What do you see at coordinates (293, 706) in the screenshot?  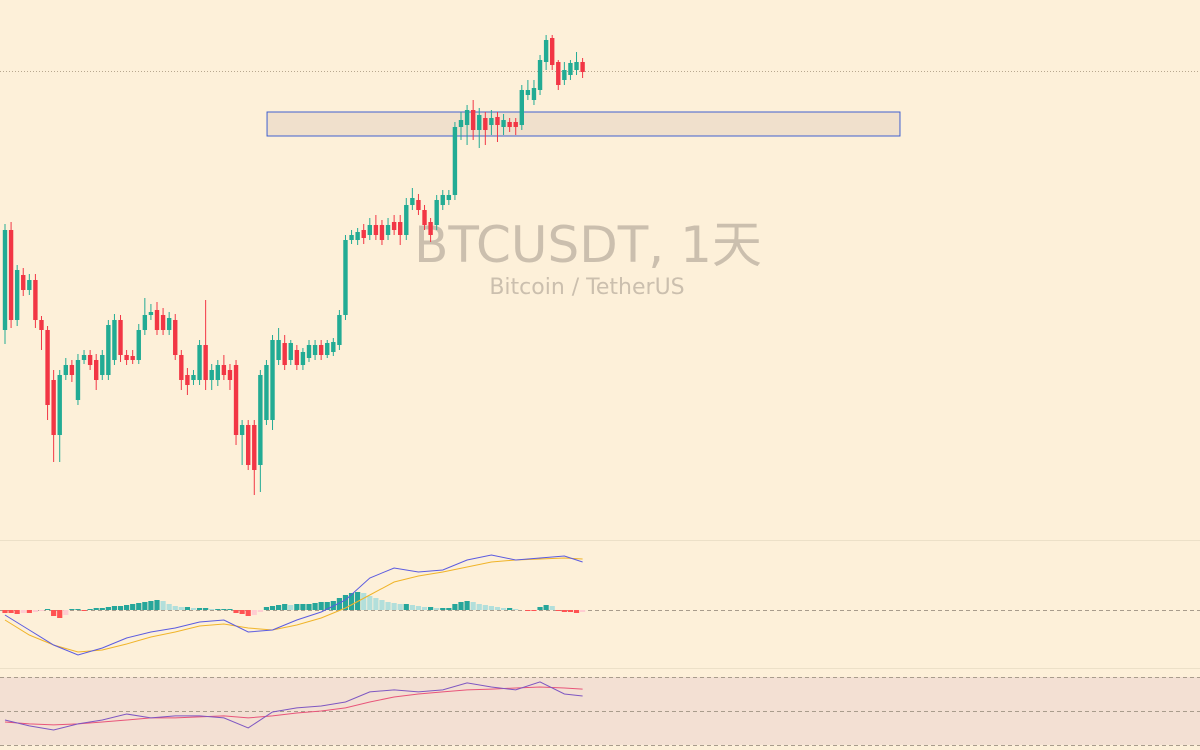 I see `rsi-line` at bounding box center [293, 706].